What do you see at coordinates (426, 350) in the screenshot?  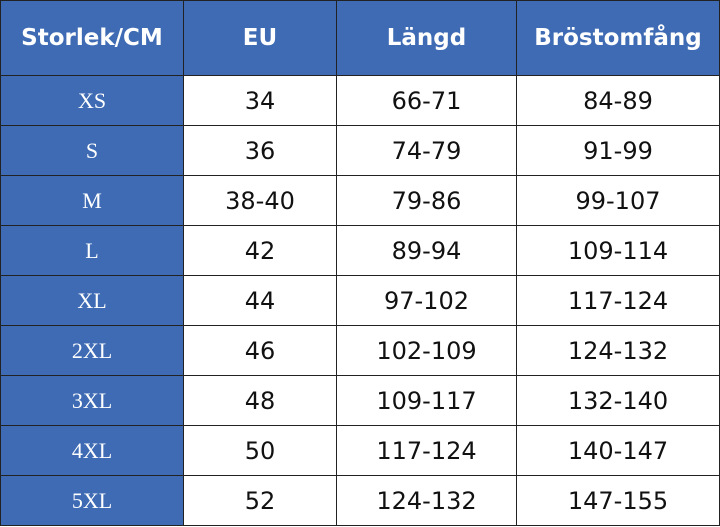 I see `table-cell: 102-109` at bounding box center [426, 350].